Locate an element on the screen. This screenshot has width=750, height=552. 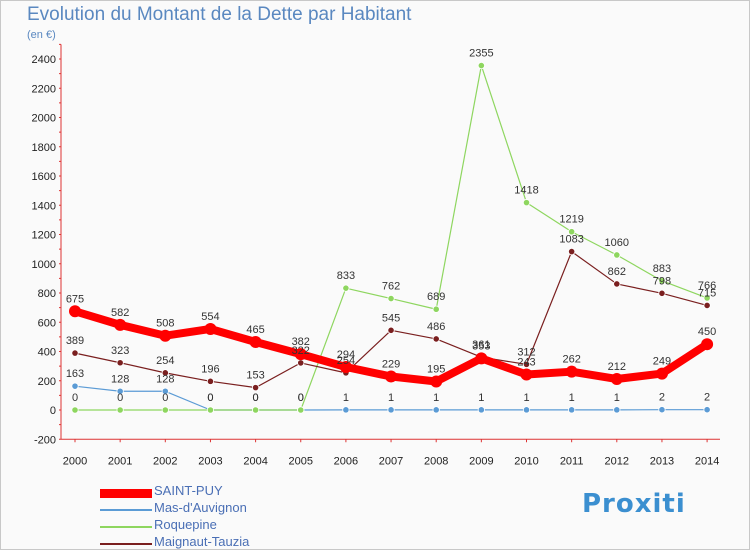
data-label: 196 is located at coordinates (210, 369).